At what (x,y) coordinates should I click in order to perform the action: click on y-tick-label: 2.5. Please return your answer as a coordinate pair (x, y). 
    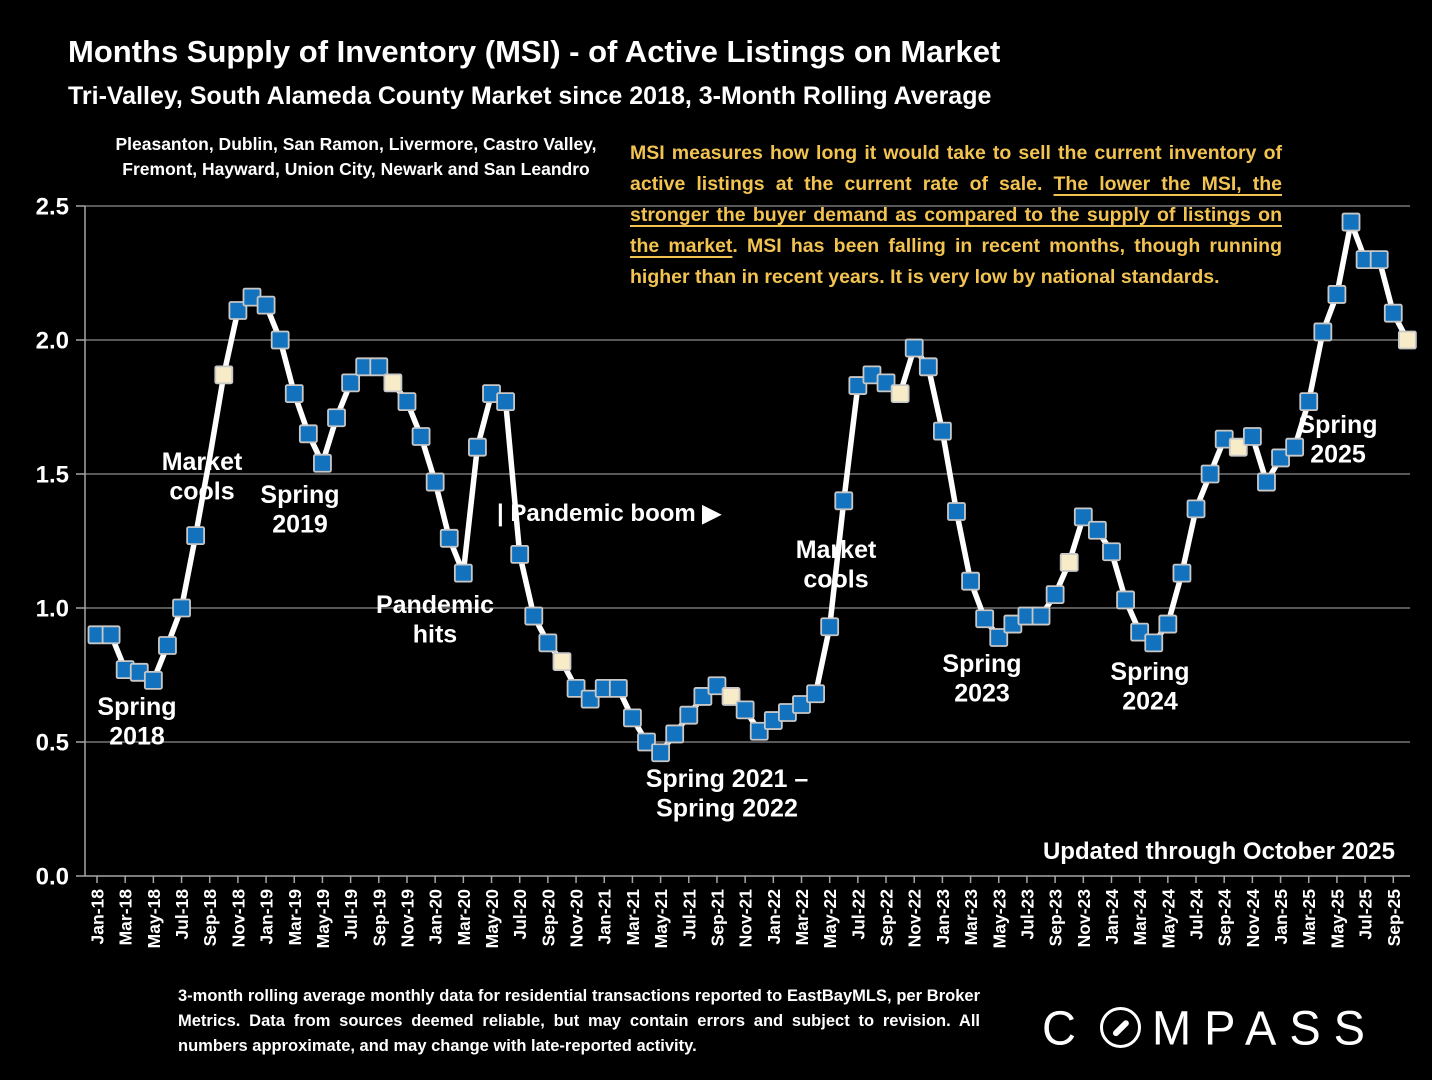
    Looking at the image, I should click on (52, 207).